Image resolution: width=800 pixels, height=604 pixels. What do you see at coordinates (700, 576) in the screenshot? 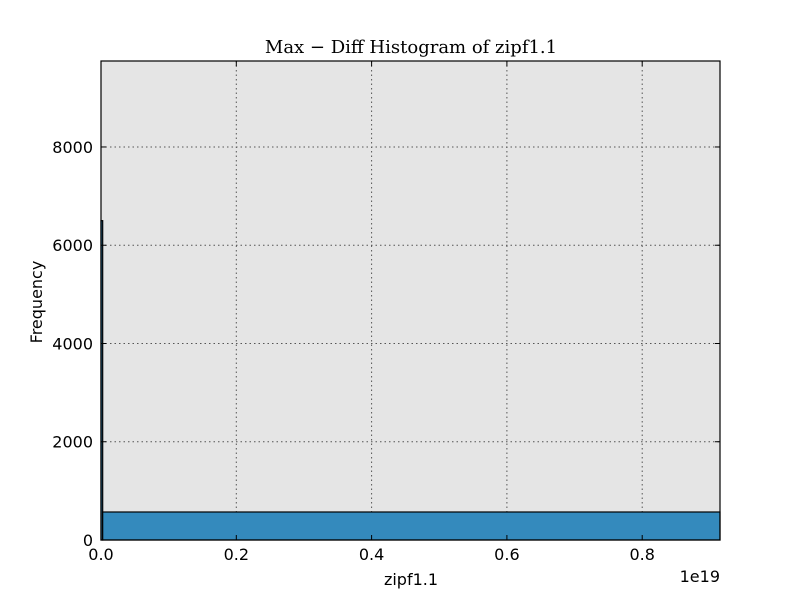
I see `x-axis-offset-label: 1e19` at bounding box center [700, 576].